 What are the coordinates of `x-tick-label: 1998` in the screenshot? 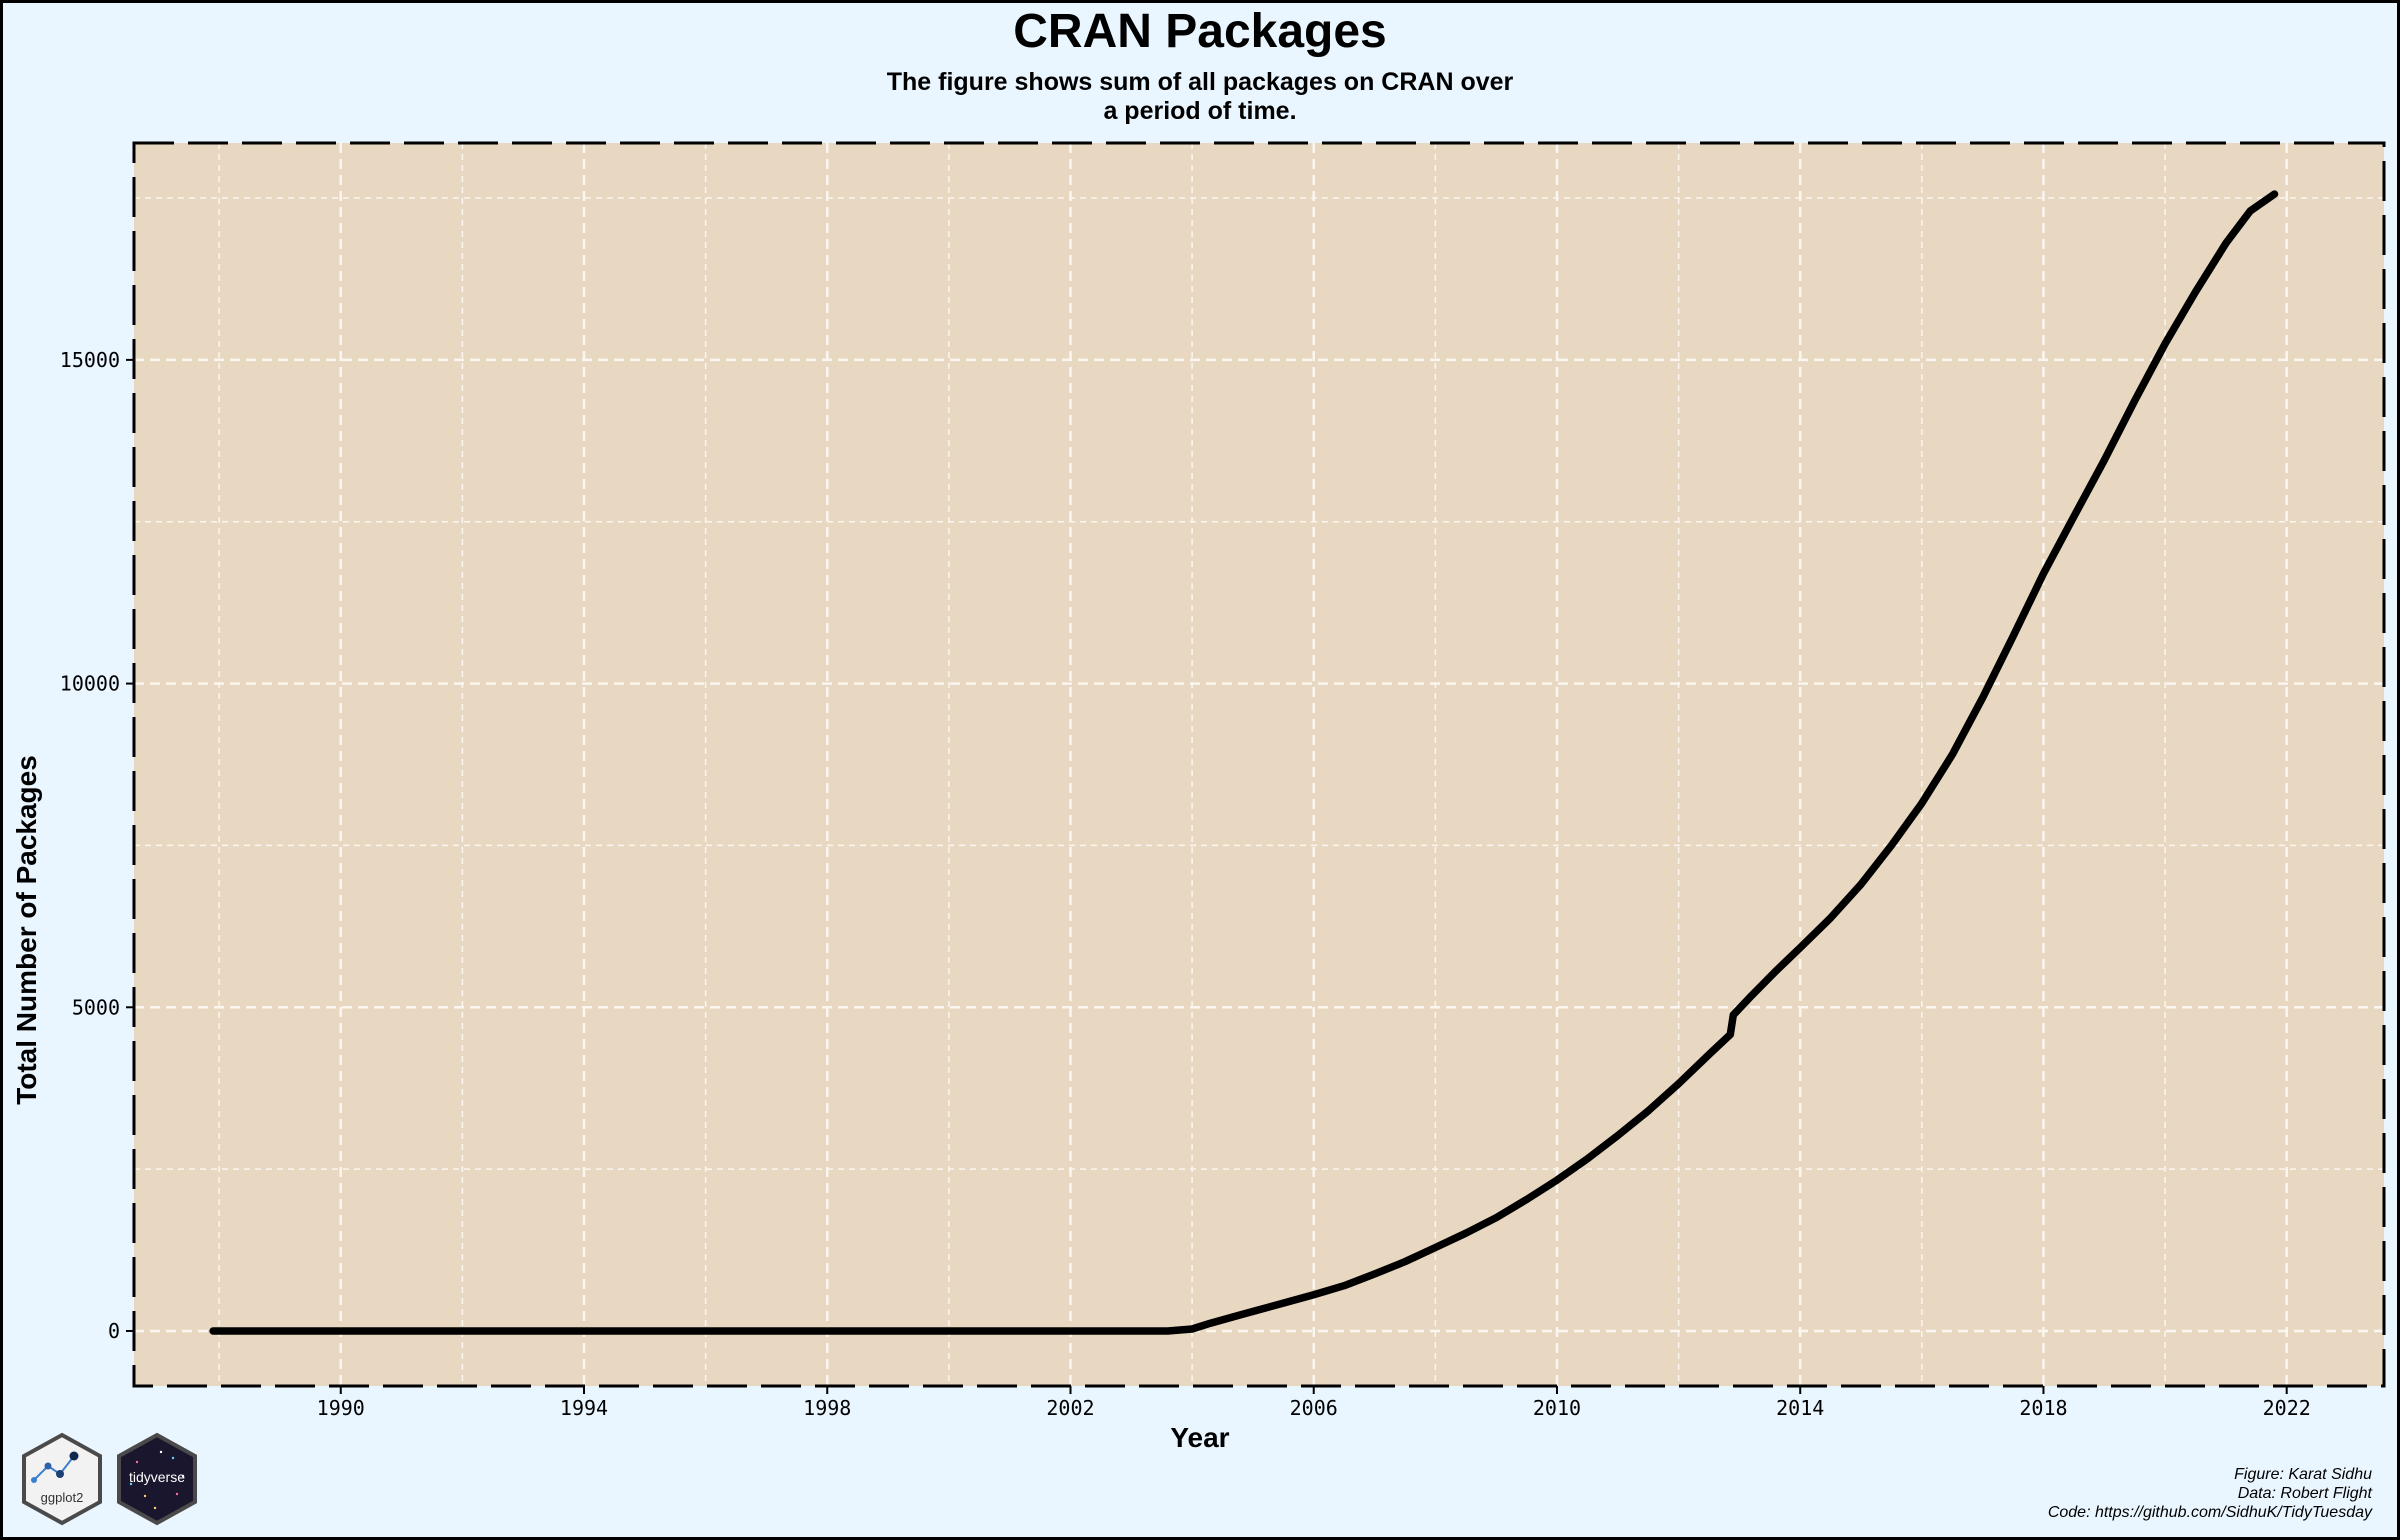 It's located at (827, 1408).